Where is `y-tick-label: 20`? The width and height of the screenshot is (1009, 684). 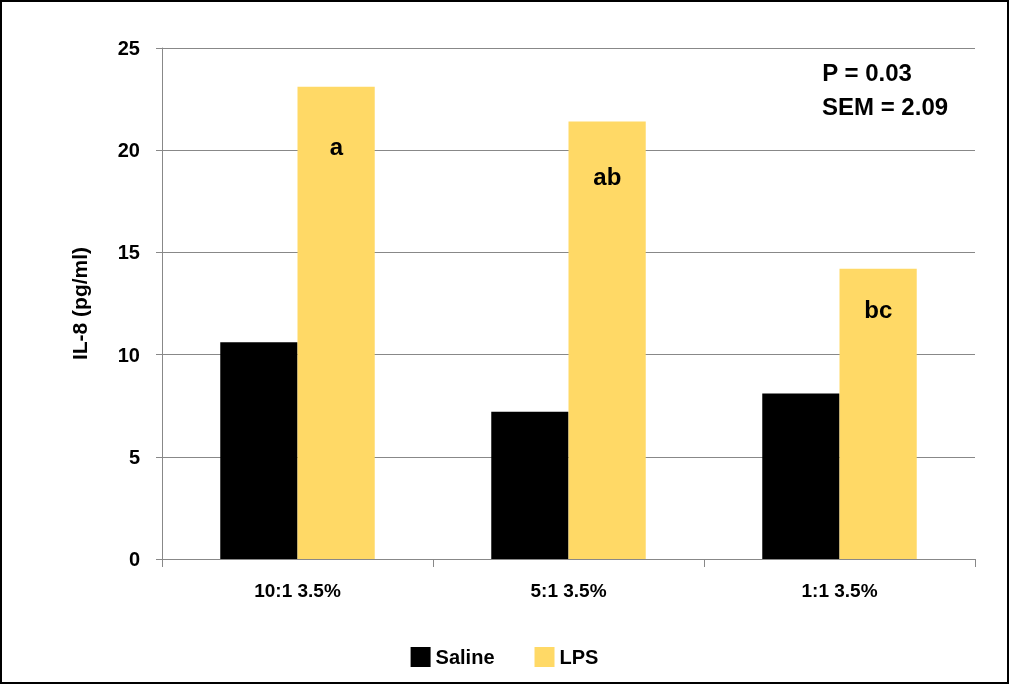 y-tick-label: 20 is located at coordinates (128, 150).